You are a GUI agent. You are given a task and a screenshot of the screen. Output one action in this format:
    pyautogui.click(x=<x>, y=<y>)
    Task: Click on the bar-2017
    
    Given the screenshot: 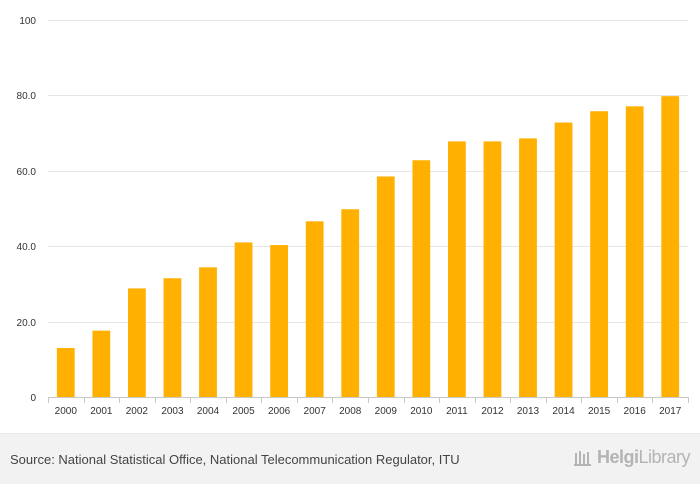 What is the action you would take?
    pyautogui.click(x=670, y=247)
    